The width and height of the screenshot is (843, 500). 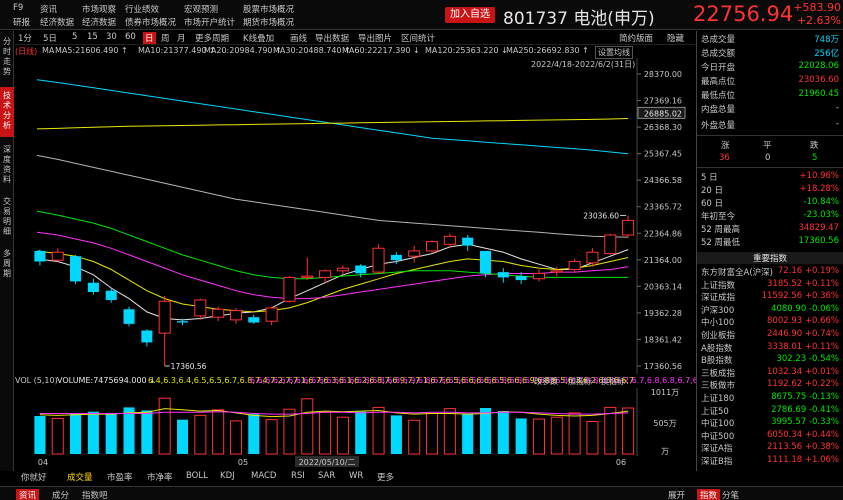 I want to click on y-tick-label: 23365.72, so click(x=663, y=207).